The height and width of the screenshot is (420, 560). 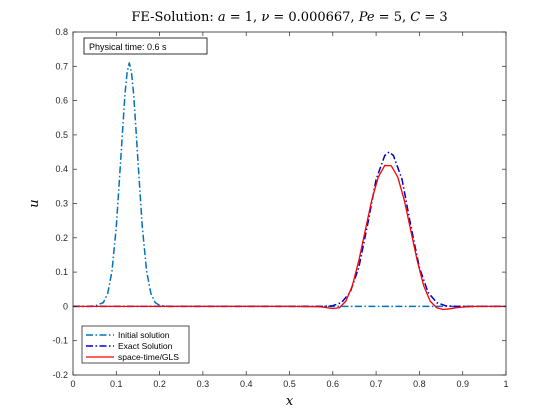 What do you see at coordinates (159, 384) in the screenshot?
I see `x-tick-label: 0.2` at bounding box center [159, 384].